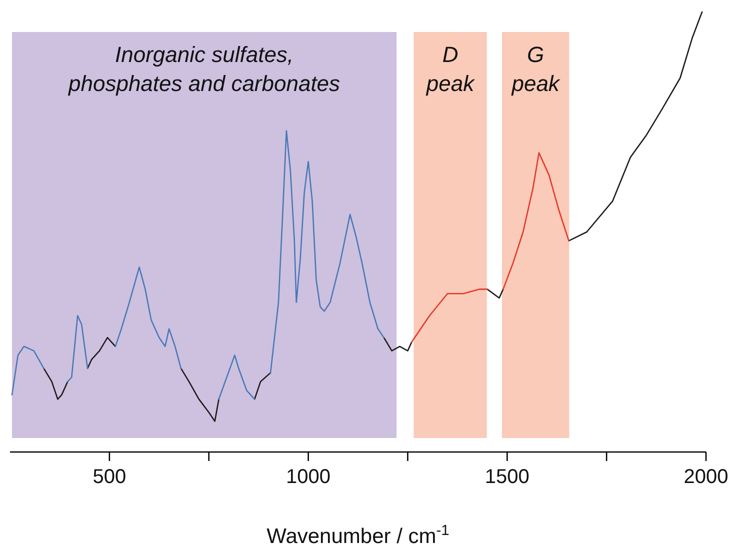  I want to click on x-tick-label: 1000, so click(308, 477).